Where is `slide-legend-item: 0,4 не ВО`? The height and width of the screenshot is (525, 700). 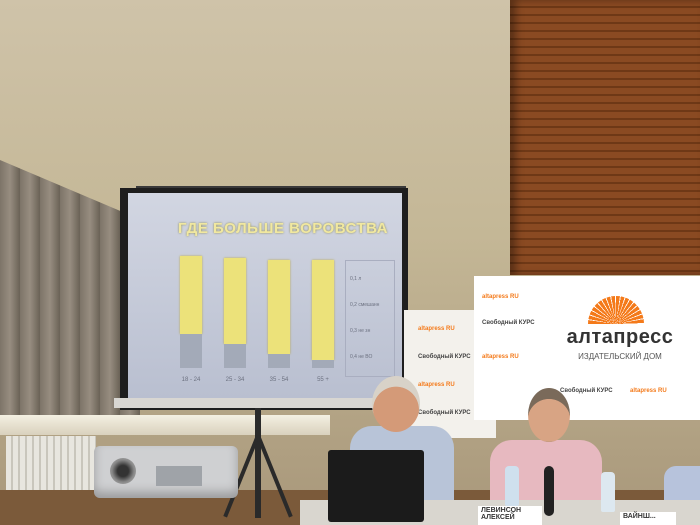
slide-legend-item: 0,4 не ВО is located at coordinates (361, 357).